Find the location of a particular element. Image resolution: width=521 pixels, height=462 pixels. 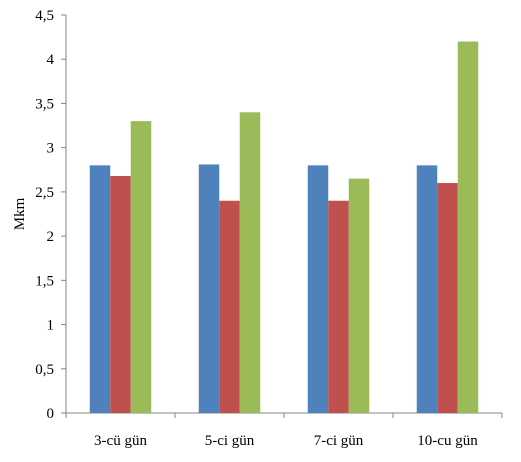

y-tick-label: 3 is located at coordinates (51, 149).